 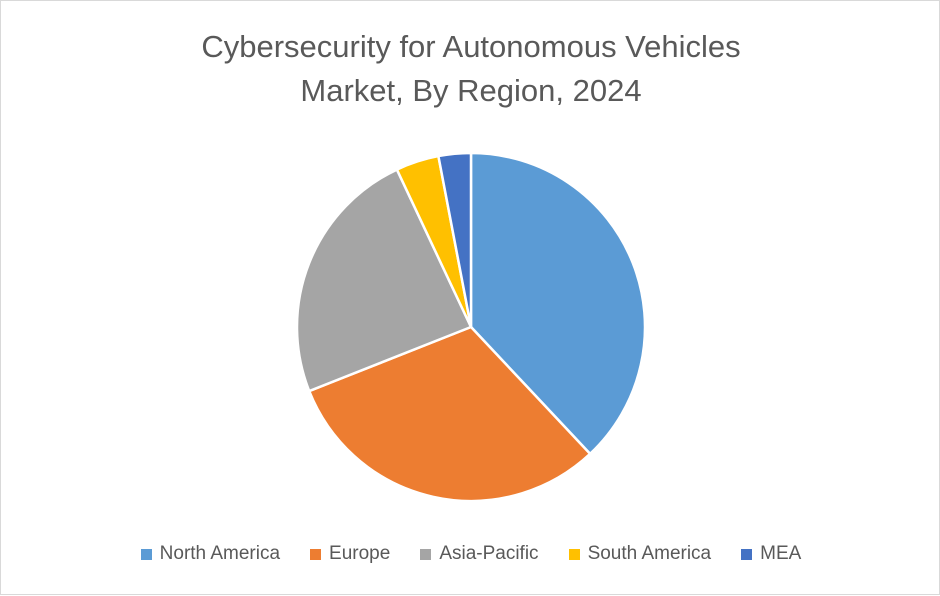 I want to click on legend-item-north-america: North America, so click(x=210, y=554).